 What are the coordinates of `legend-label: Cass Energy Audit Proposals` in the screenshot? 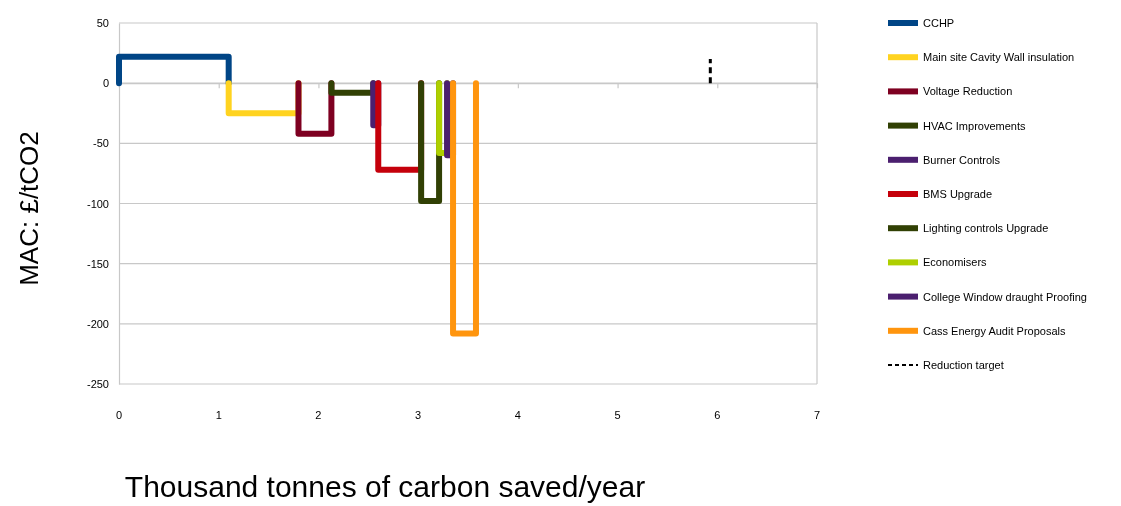 It's located at (994, 330).